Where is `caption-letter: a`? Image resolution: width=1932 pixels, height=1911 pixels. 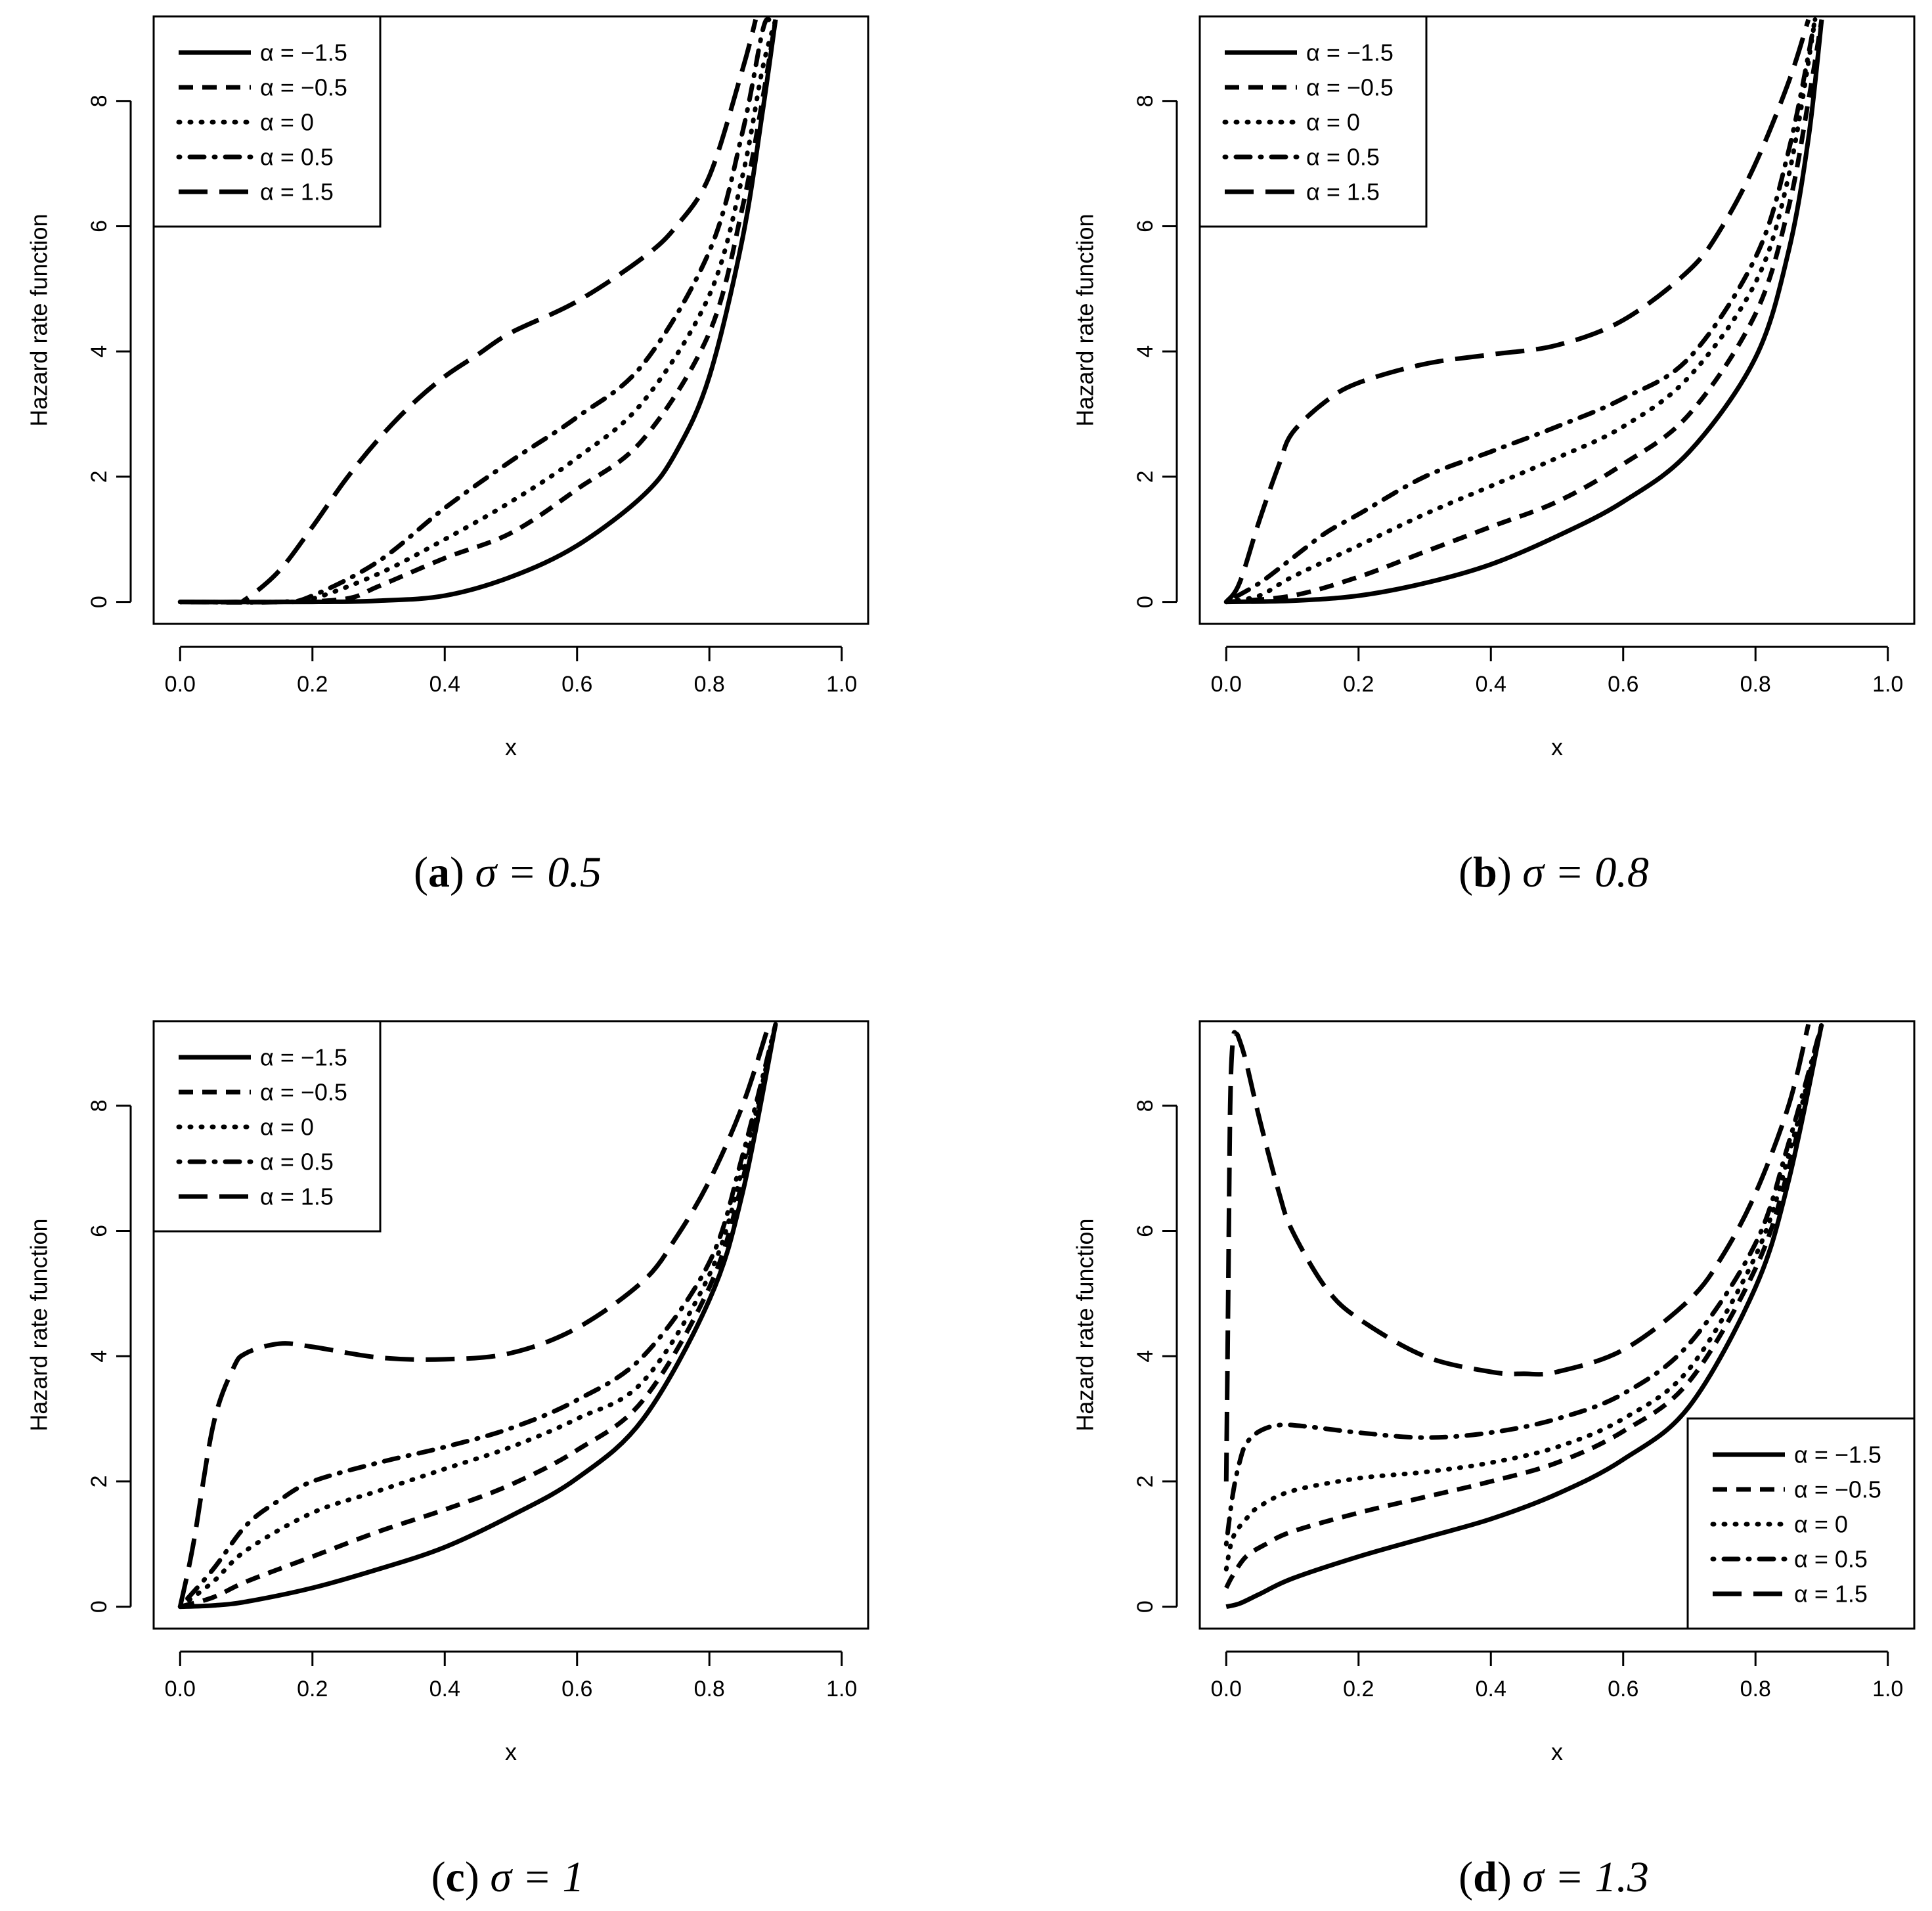 caption-letter: a is located at coordinates (439, 872).